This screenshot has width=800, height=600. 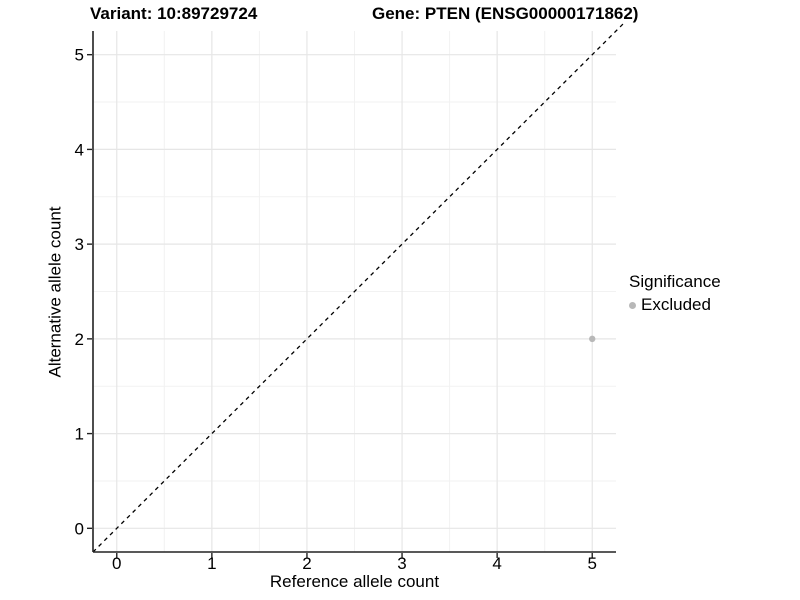 What do you see at coordinates (632, 305) in the screenshot?
I see `legend-key-dot` at bounding box center [632, 305].